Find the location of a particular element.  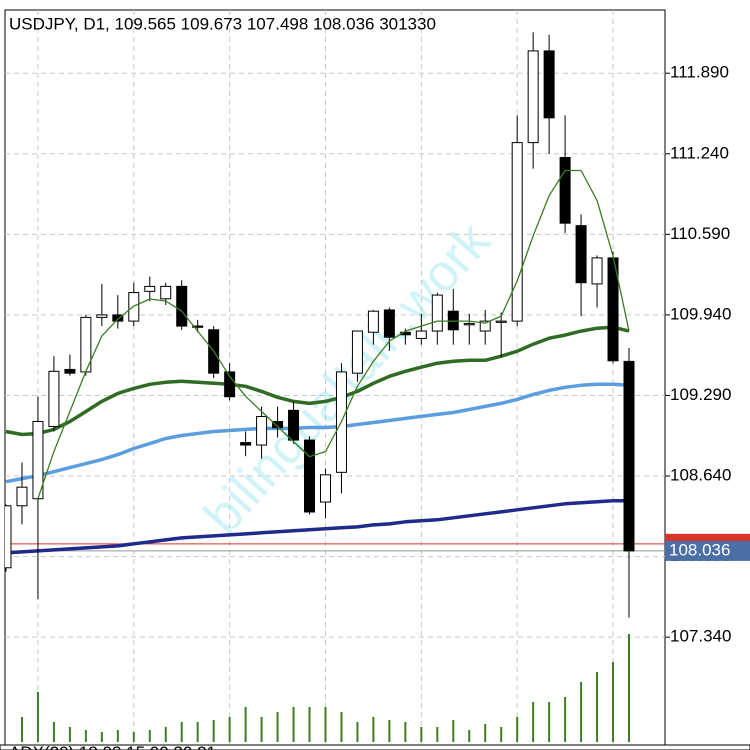

indicator-divider is located at coordinates (375, 747).